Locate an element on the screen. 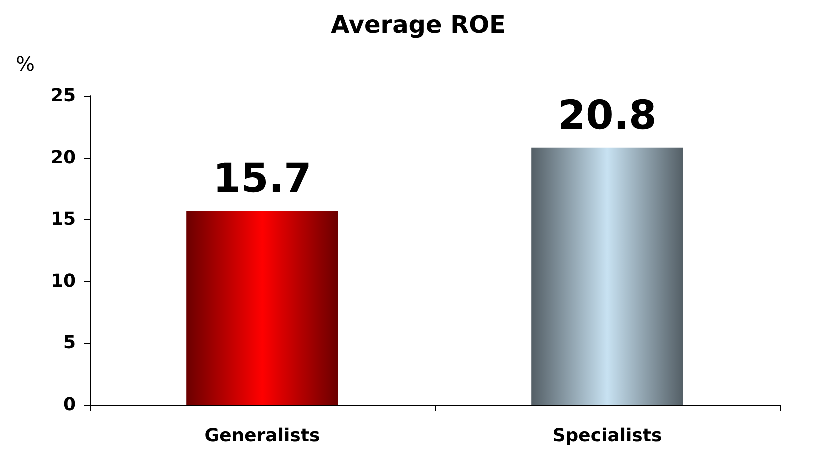 The image size is (837, 459). y-tick-label: 10 is located at coordinates (63, 281).